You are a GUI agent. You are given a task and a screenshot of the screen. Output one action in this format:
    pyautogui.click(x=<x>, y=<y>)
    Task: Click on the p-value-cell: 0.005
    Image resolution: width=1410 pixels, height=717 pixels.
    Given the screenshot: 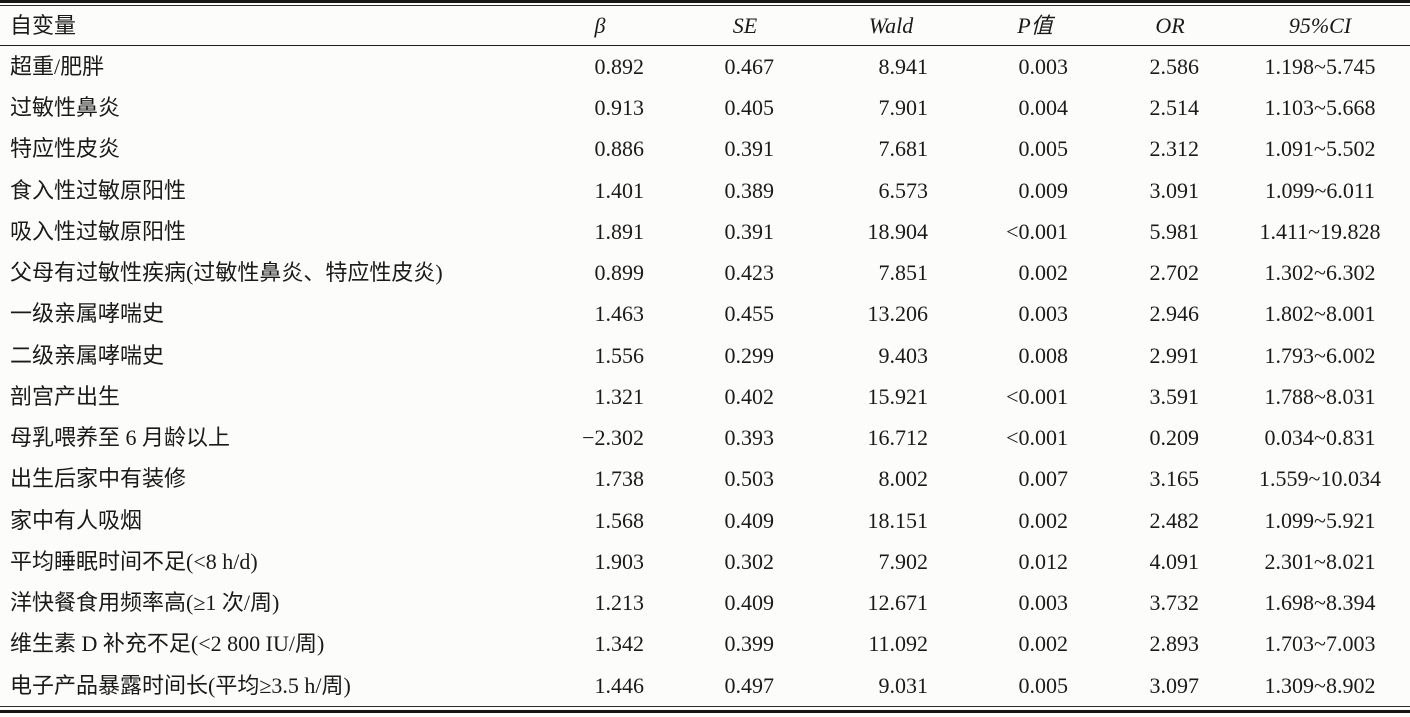 What is the action you would take?
    pyautogui.click(x=1043, y=149)
    